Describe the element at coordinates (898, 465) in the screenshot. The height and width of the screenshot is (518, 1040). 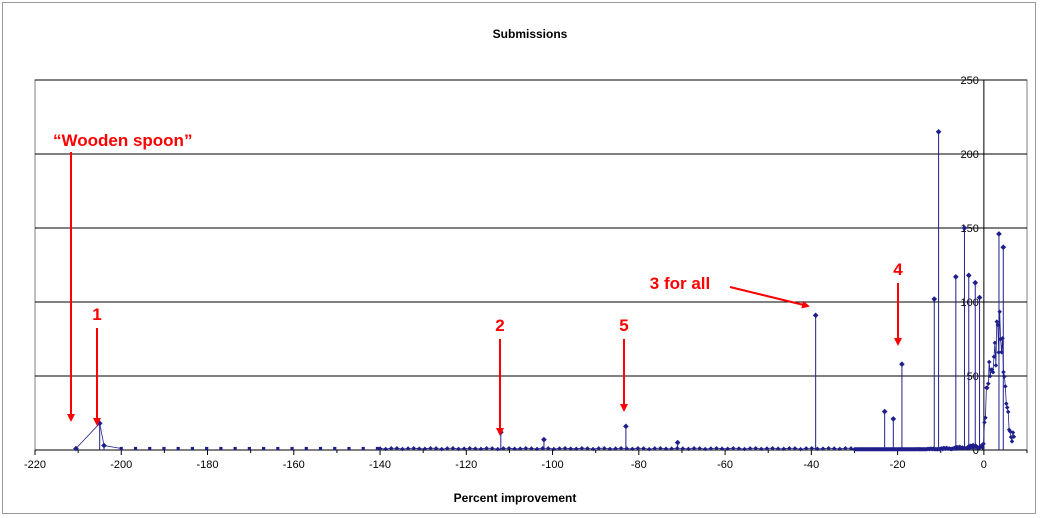
I see `x-tick-label: -20` at that location.